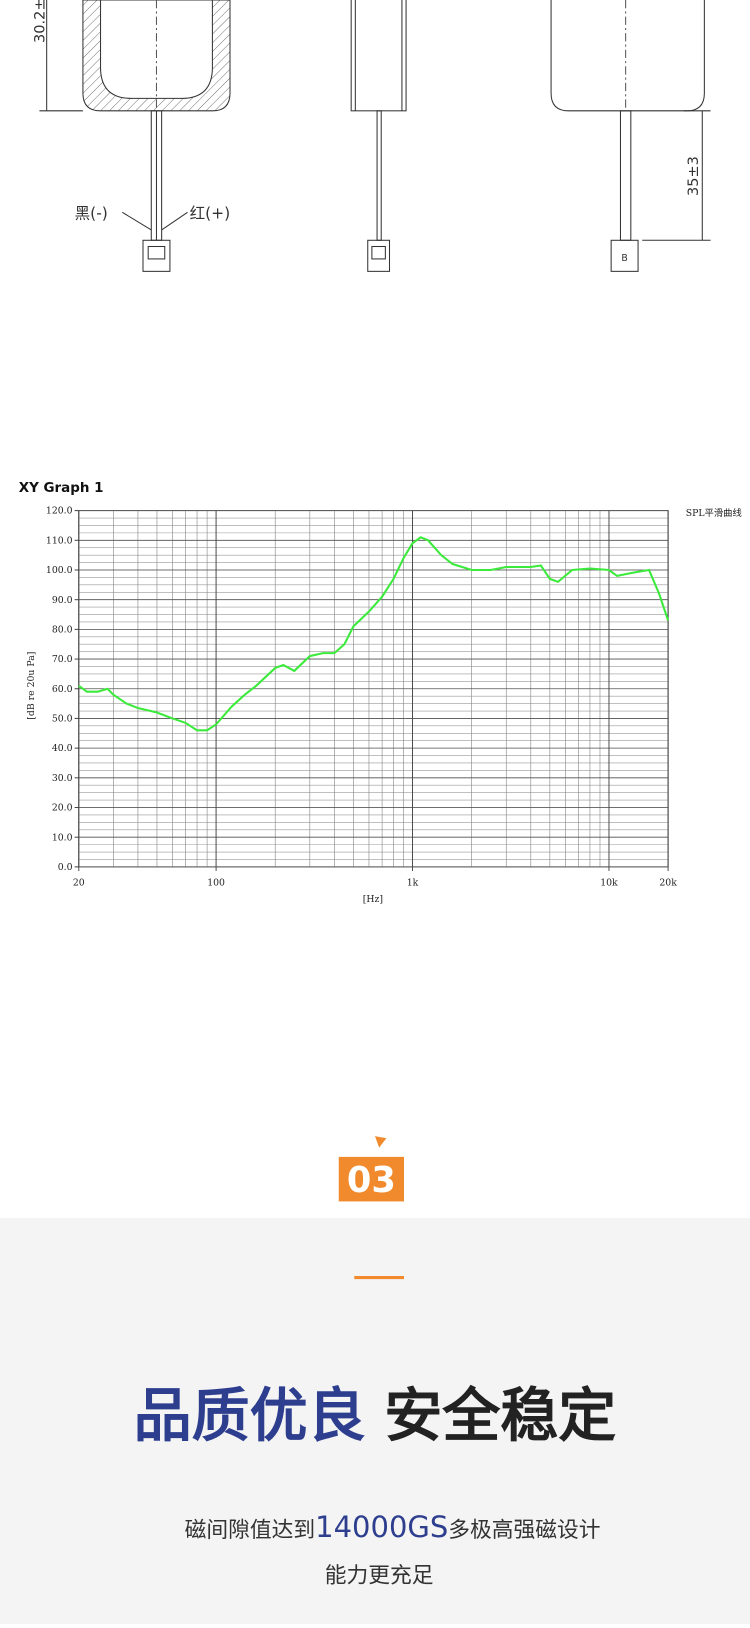  What do you see at coordinates (65, 867) in the screenshot?
I see `y-tick-label: 0.0` at bounding box center [65, 867].